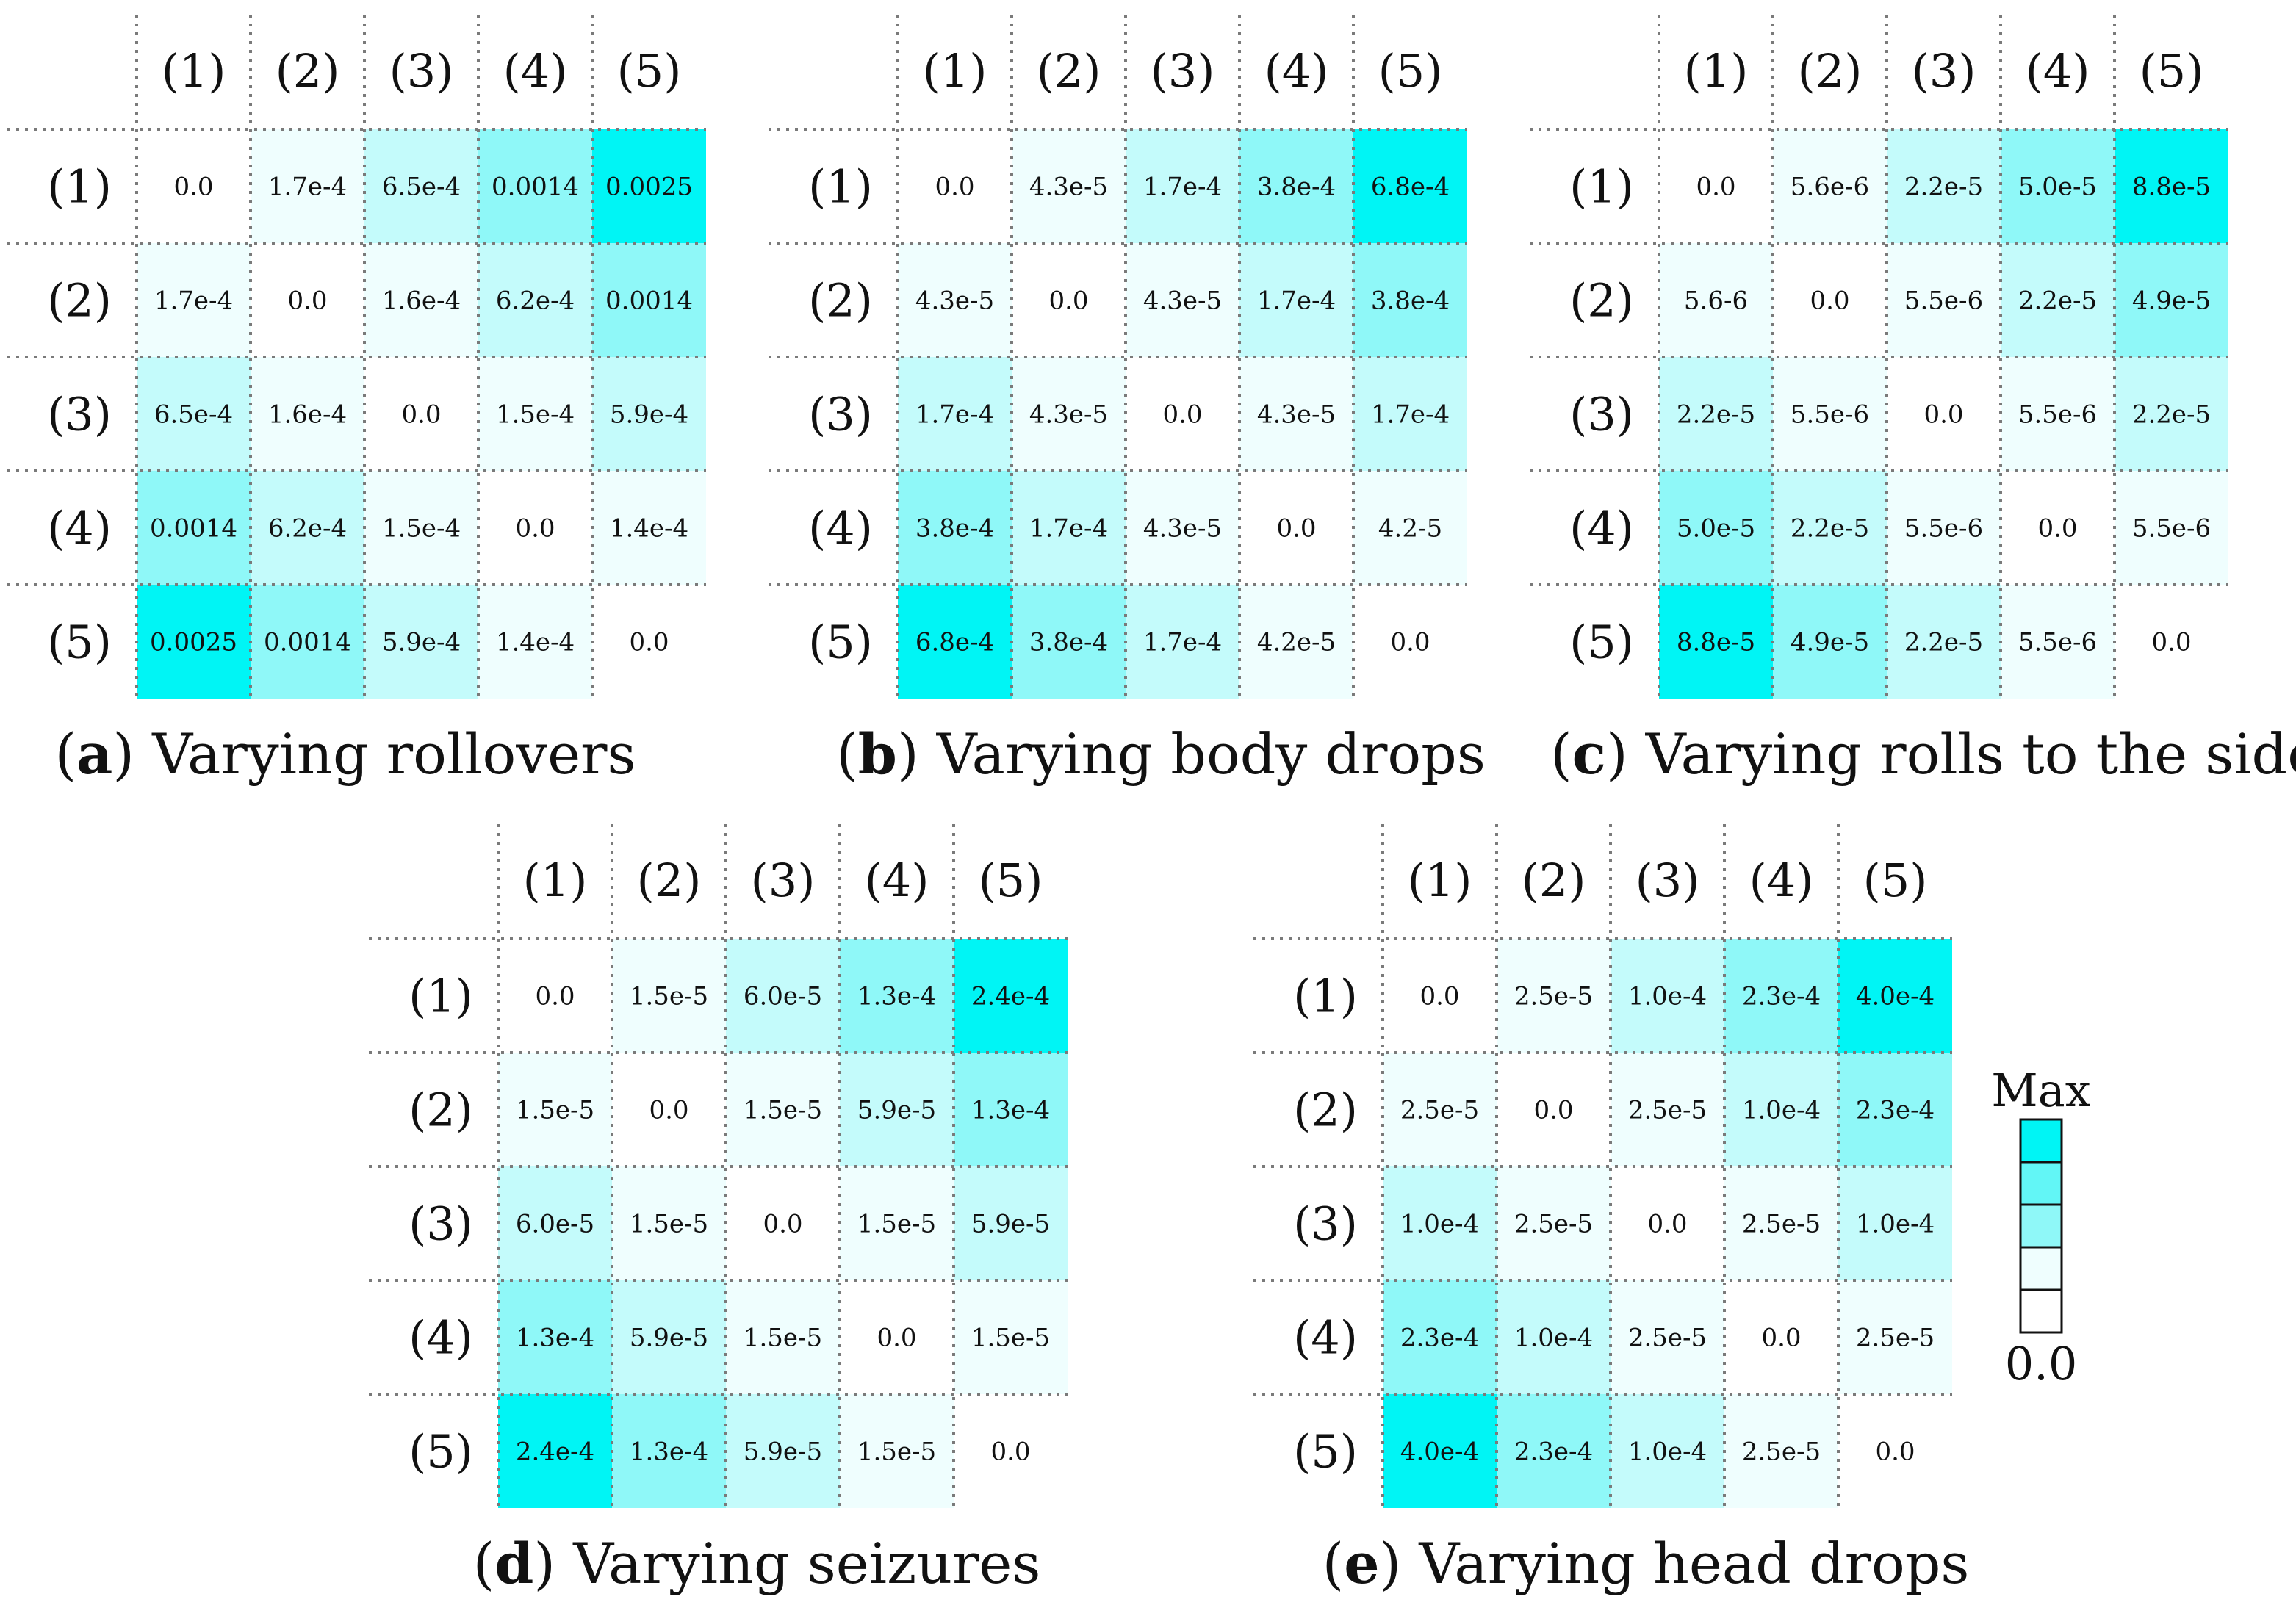 Image resolution: width=2296 pixels, height=1616 pixels. I want to click on cell-value-e-5-4: 2.5e-5, so click(1781, 1452).